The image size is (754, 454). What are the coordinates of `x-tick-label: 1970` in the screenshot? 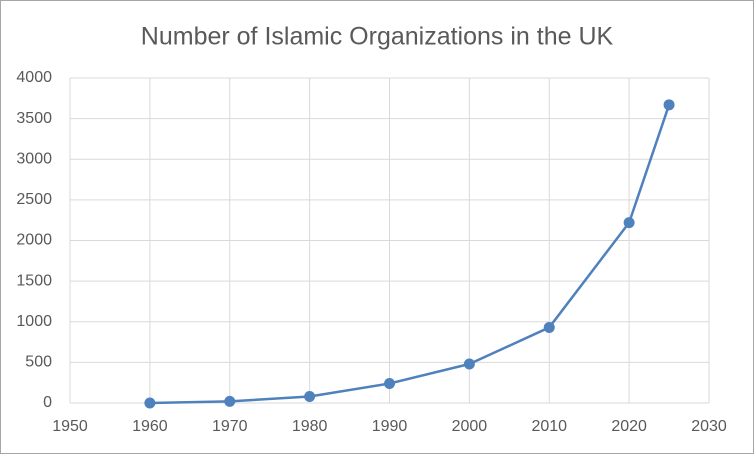 It's located at (230, 426).